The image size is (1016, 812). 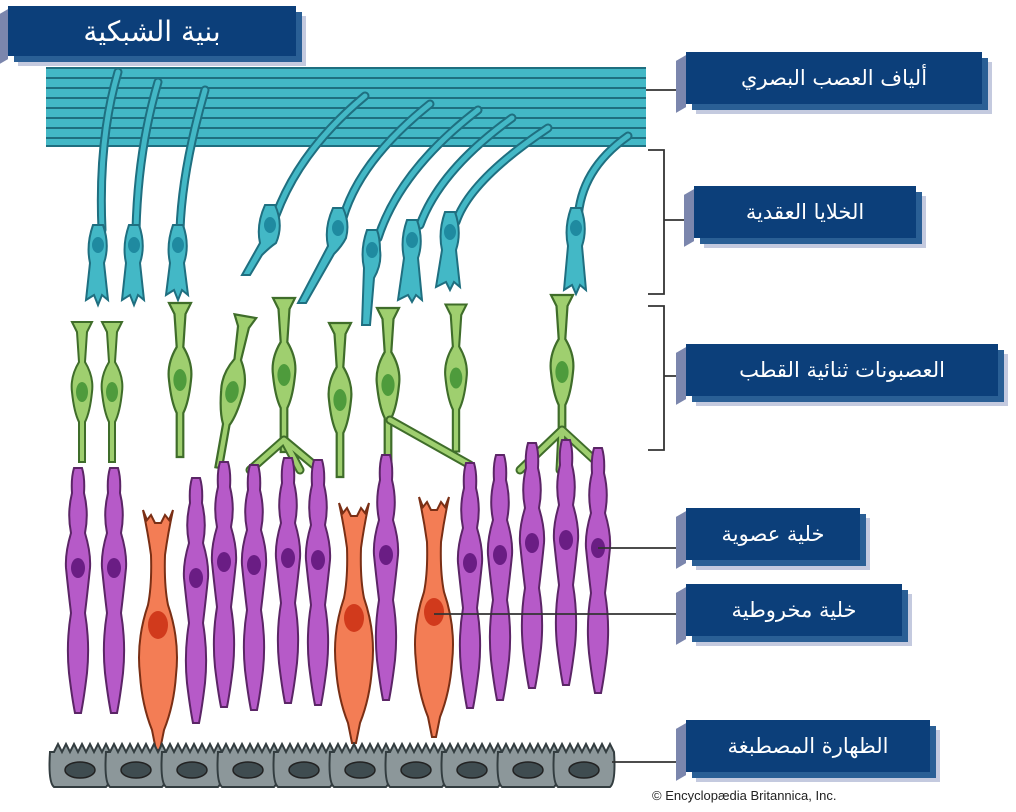 What do you see at coordinates (744, 795) in the screenshot?
I see `copyright-notice: © Encyclopædia Britannica, Inc.` at bounding box center [744, 795].